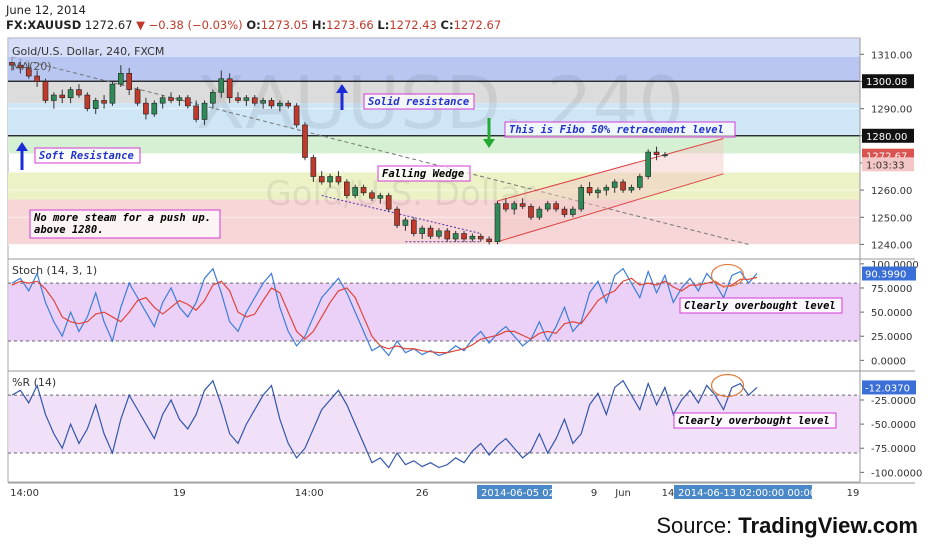 The width and height of the screenshot is (932, 550). What do you see at coordinates (885, 165) in the screenshot?
I see `price-tag-text: 1:03:33` at bounding box center [885, 165].